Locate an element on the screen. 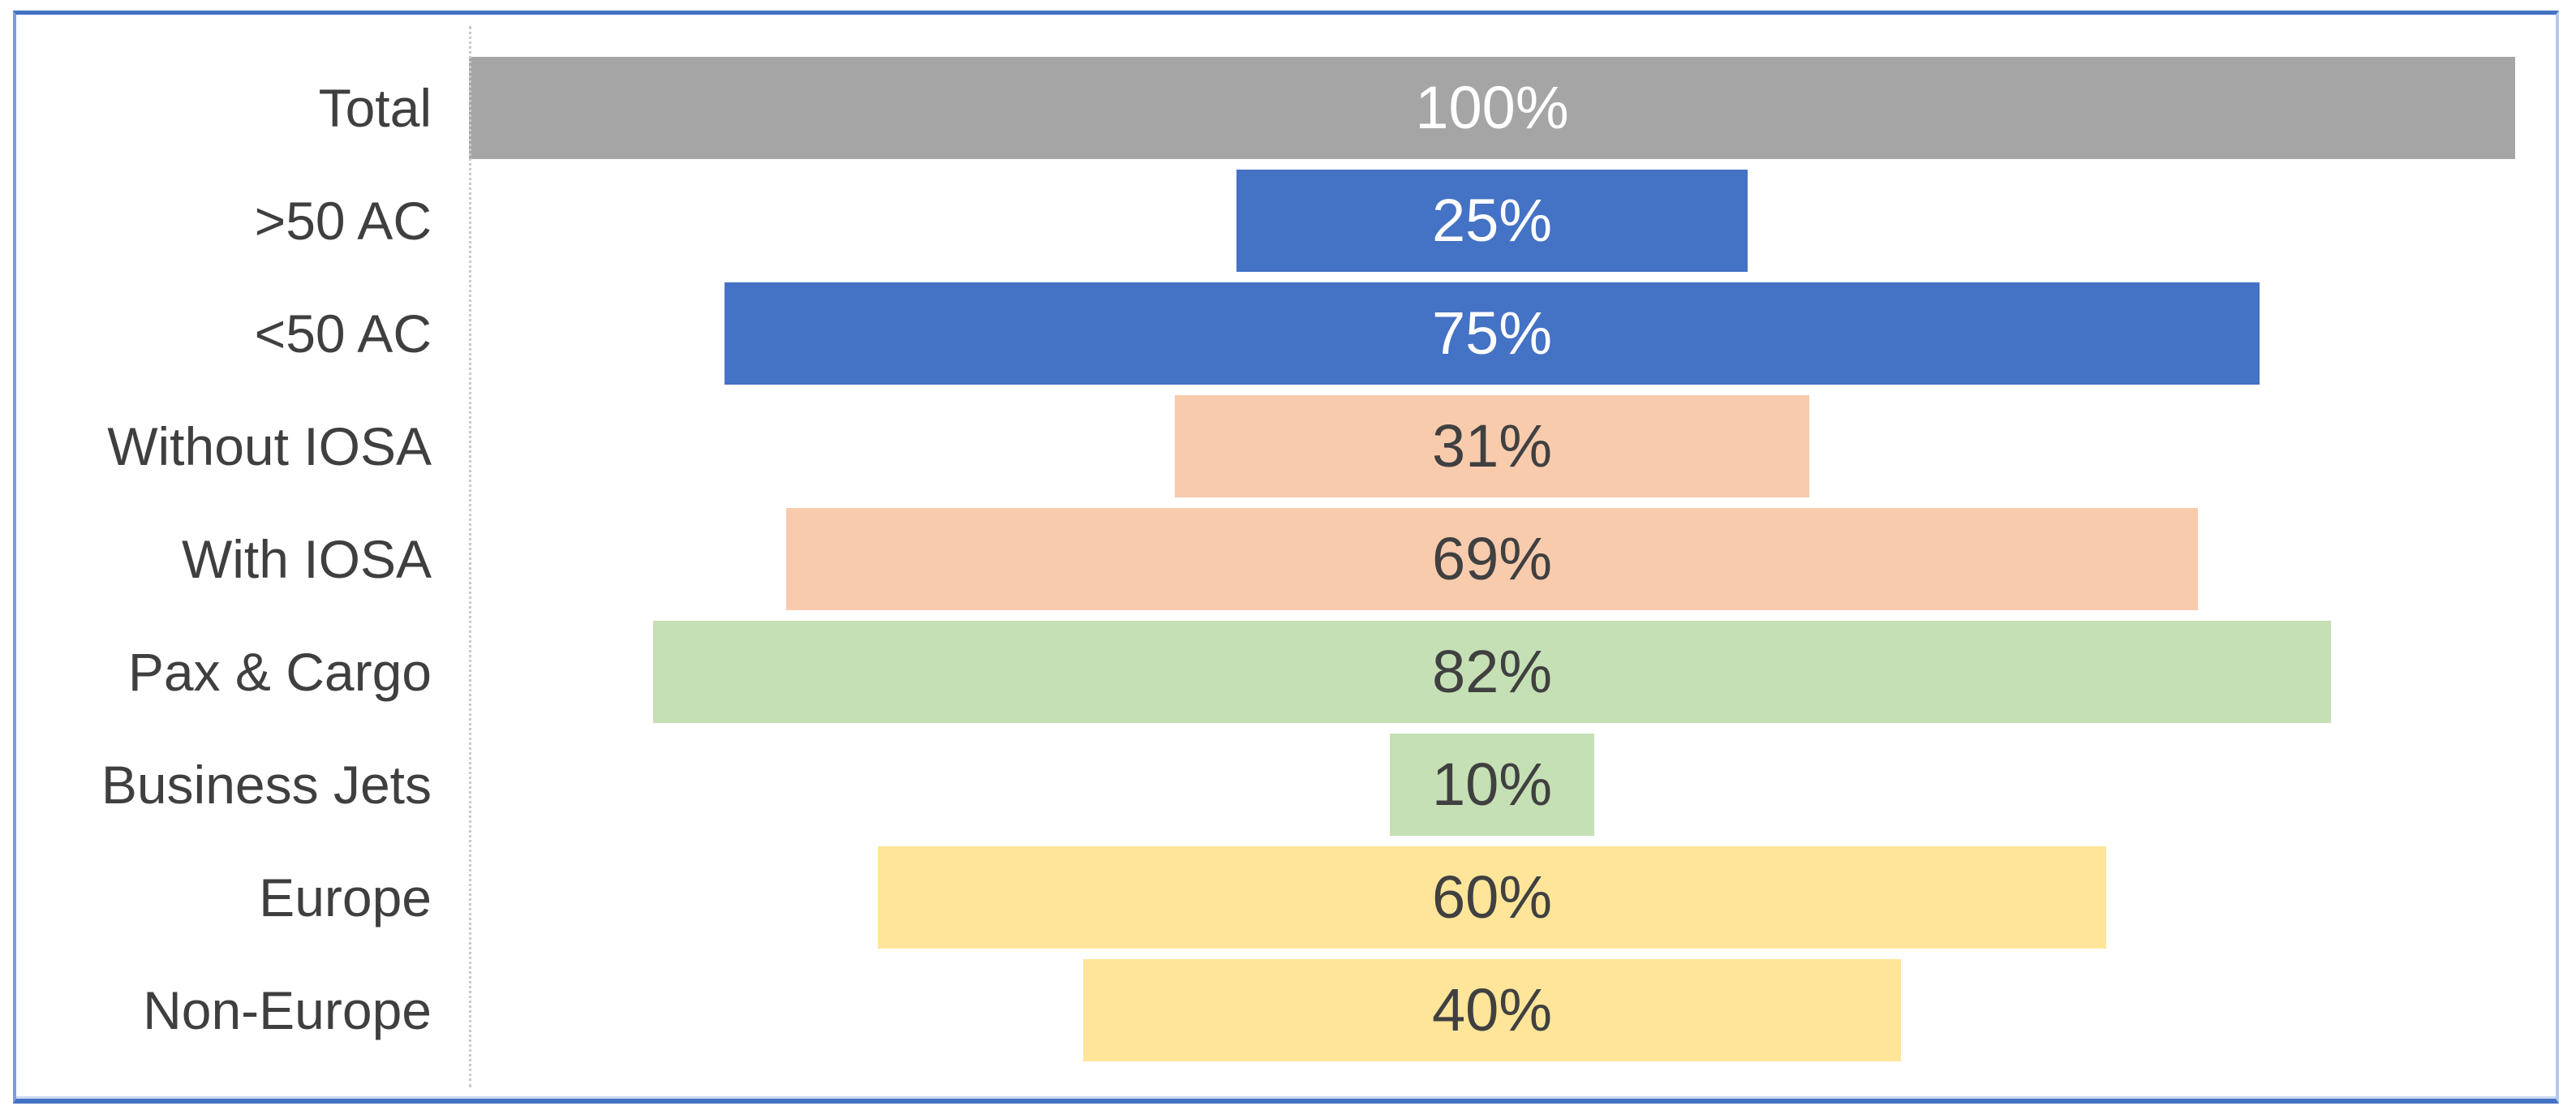 This screenshot has height=1119, width=2576. category-axis-line is located at coordinates (470, 556).